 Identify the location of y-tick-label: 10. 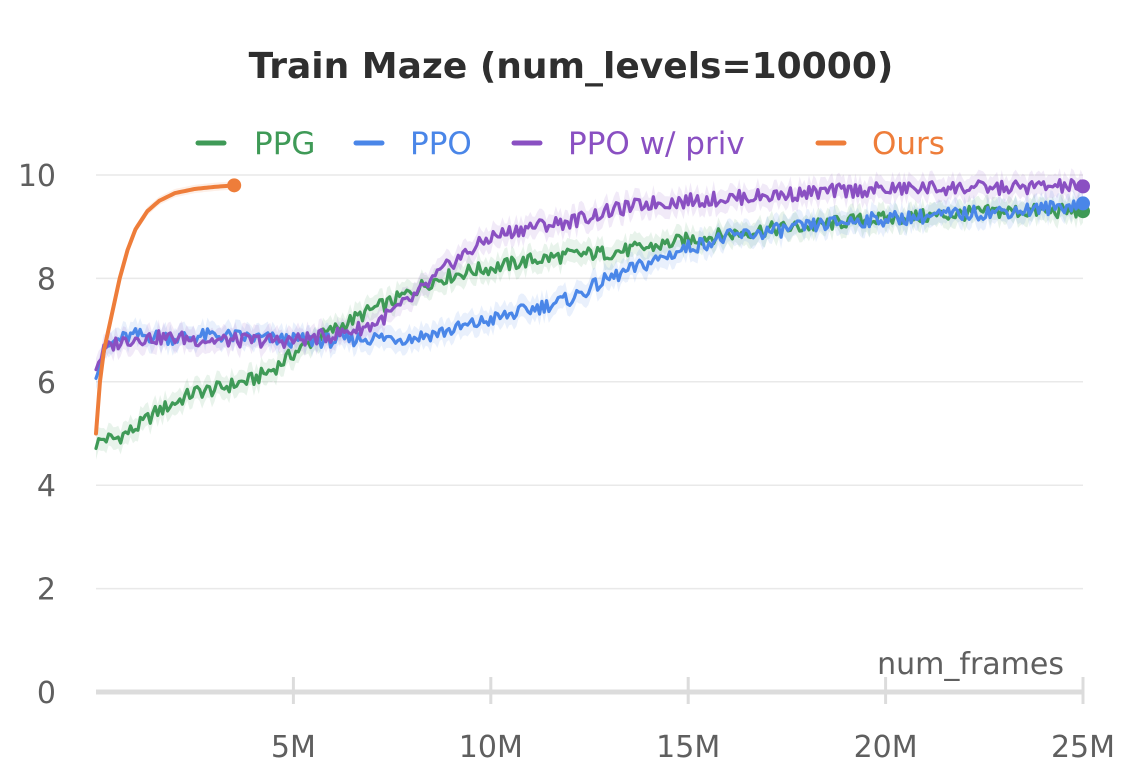
(37, 176).